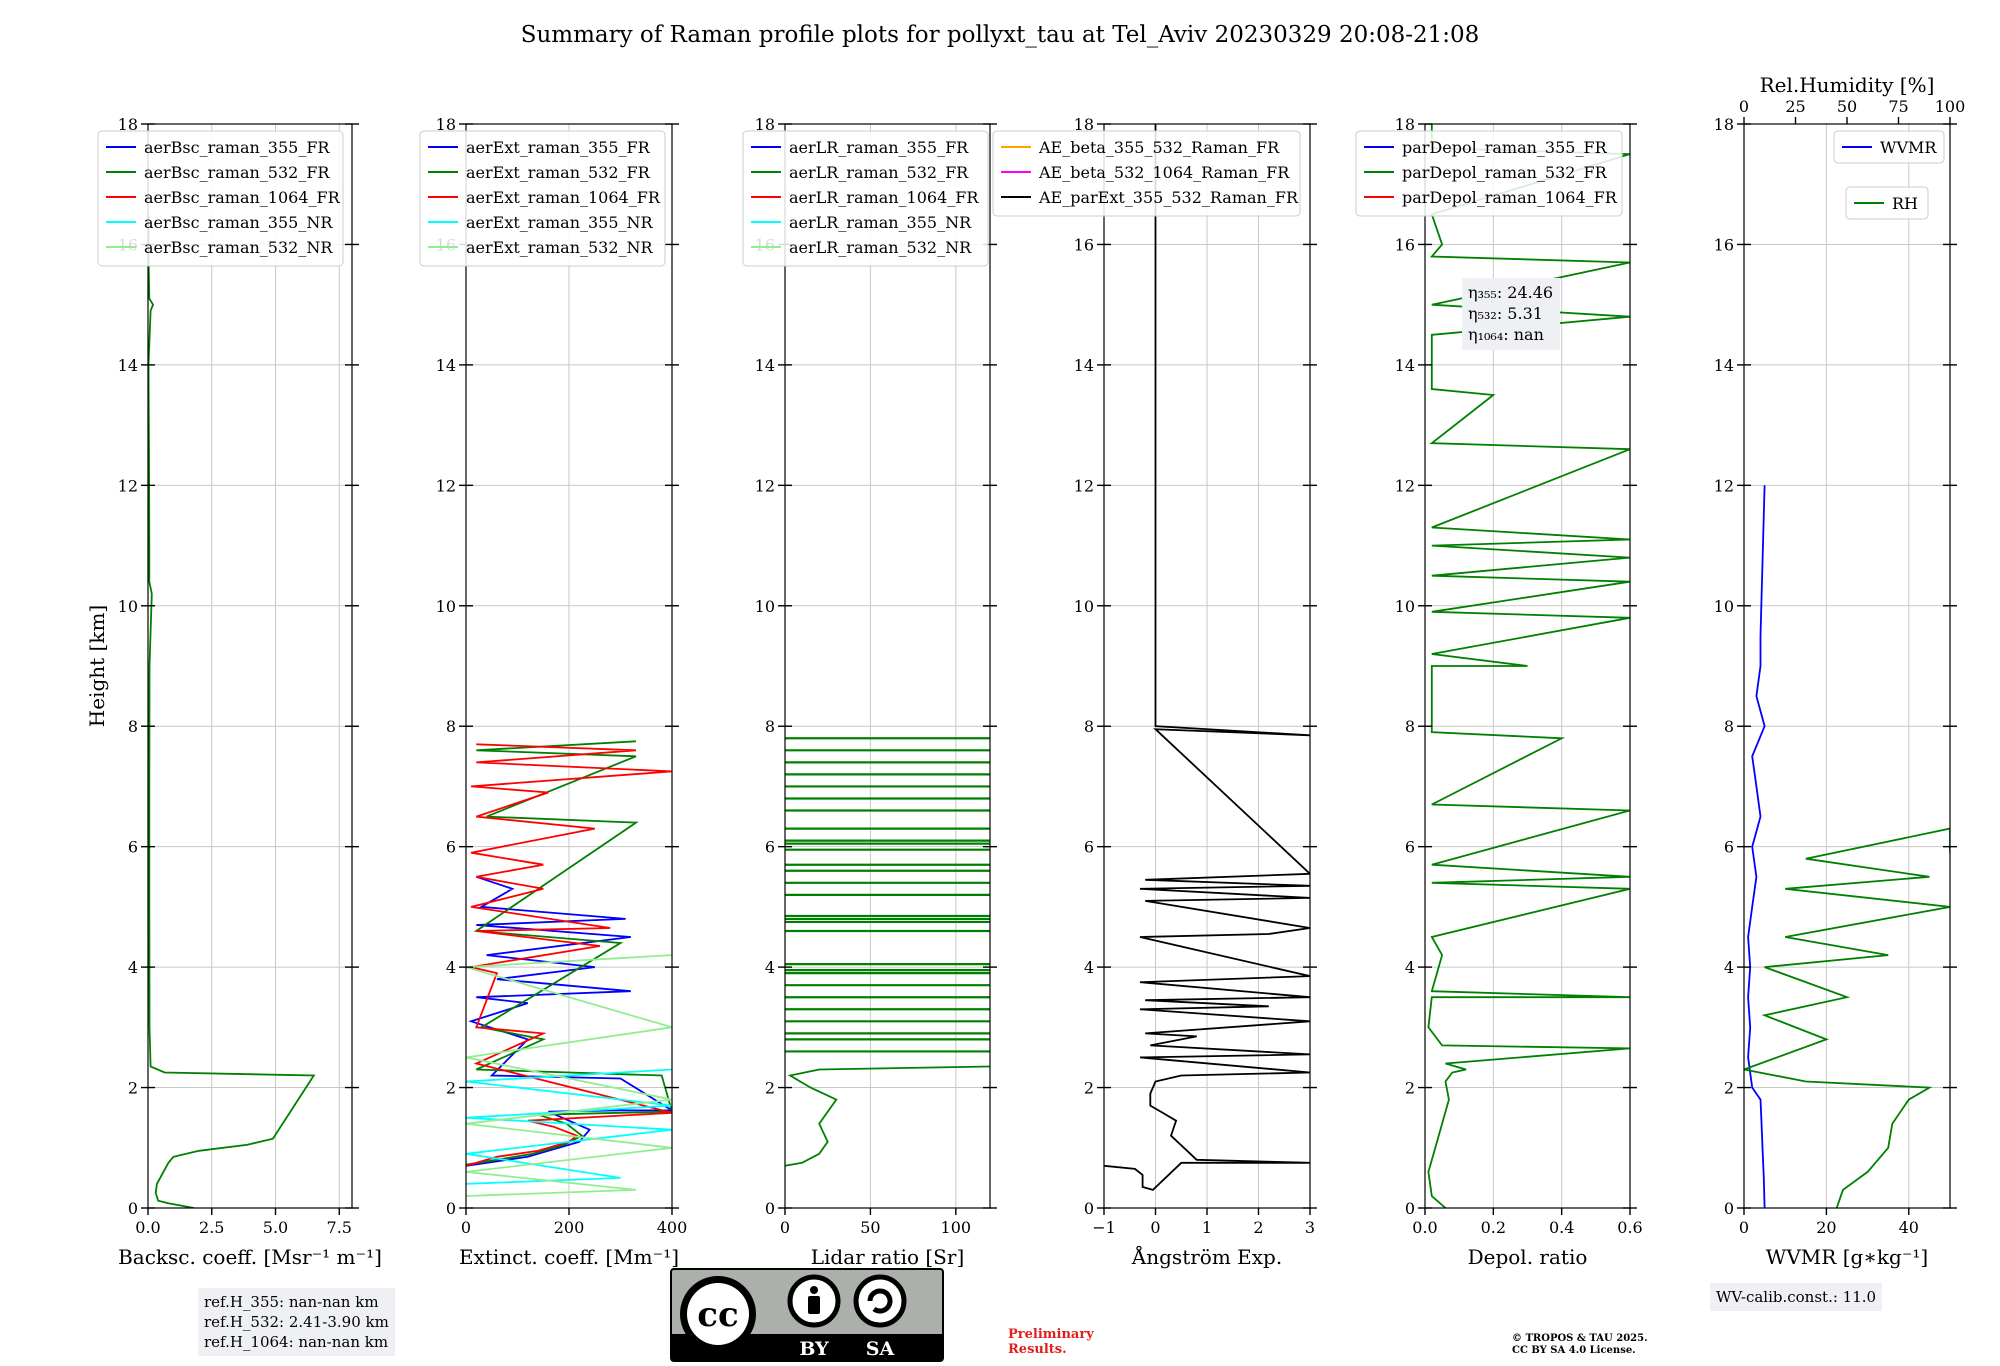 The height and width of the screenshot is (1366, 2000). Describe the element at coordinates (814, 1290) in the screenshot. I see `by-icon-head` at that location.